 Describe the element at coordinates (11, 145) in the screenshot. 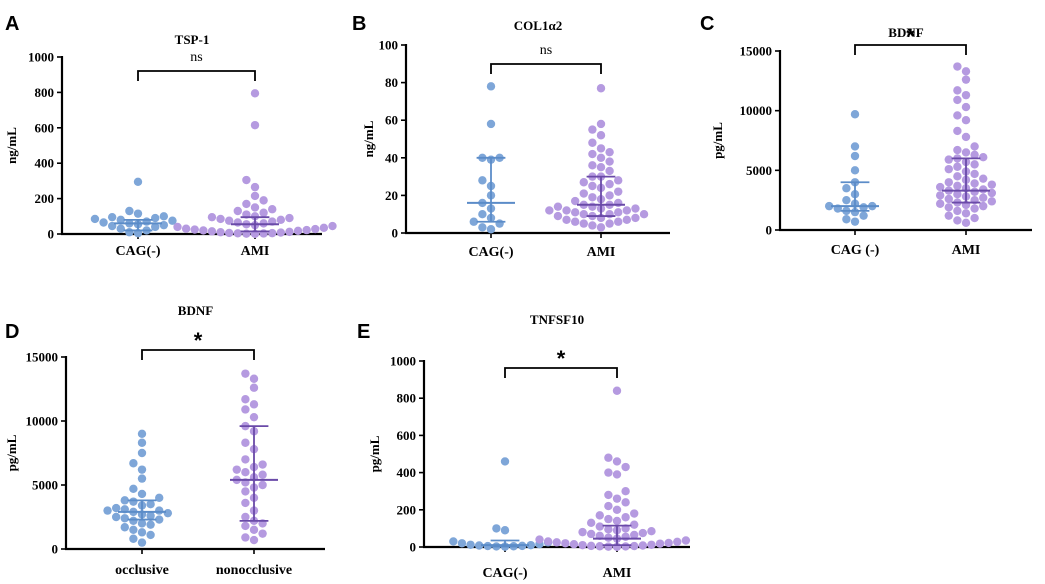

I see `panel-a-y-axis-label: ng/mL` at that location.